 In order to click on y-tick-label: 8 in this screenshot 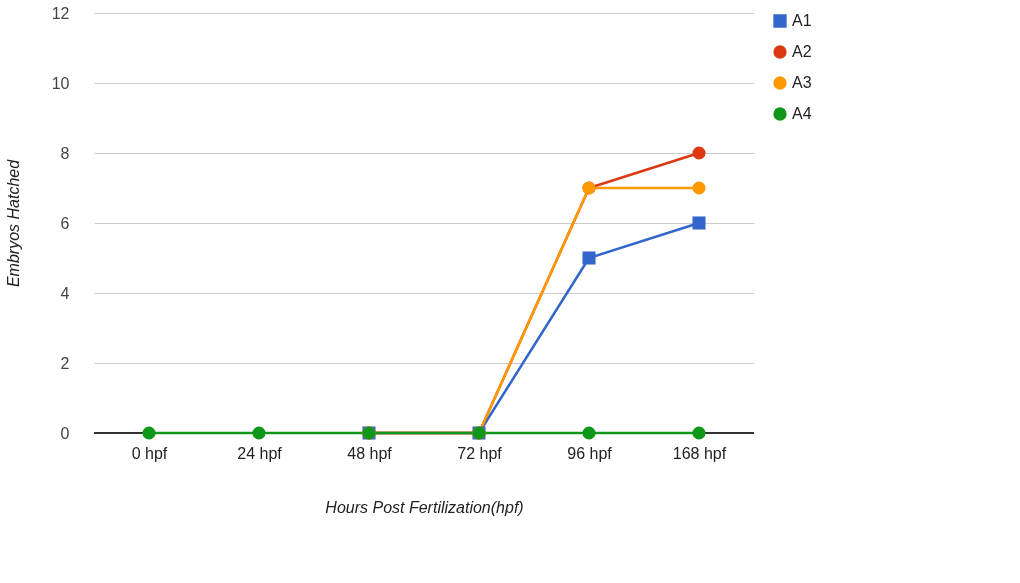, I will do `click(65, 153)`.